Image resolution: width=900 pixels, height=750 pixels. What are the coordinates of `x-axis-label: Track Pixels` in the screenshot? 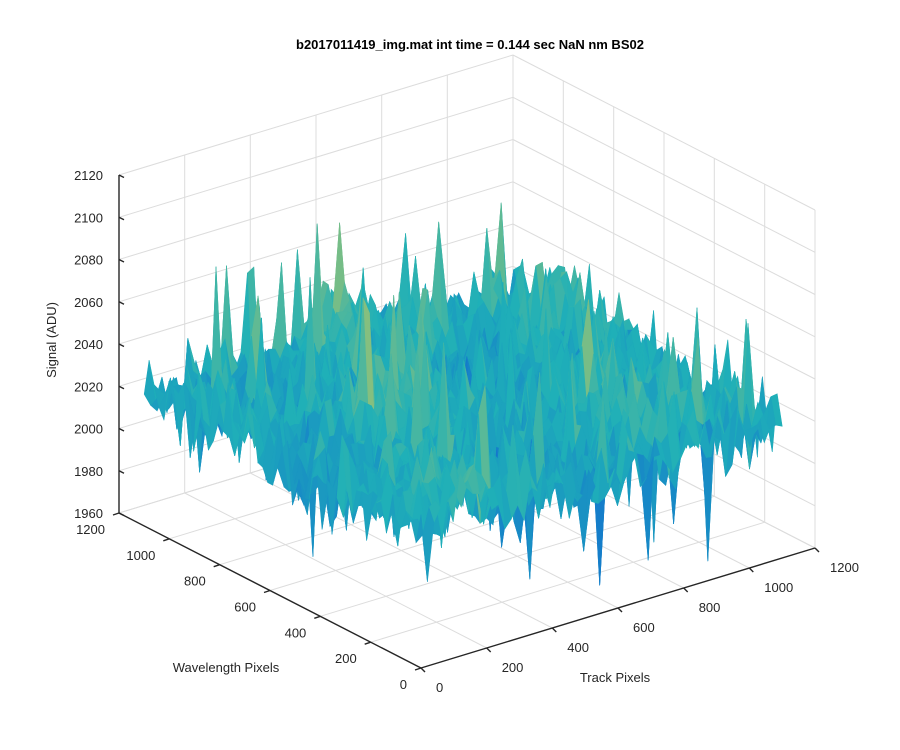 It's located at (615, 677).